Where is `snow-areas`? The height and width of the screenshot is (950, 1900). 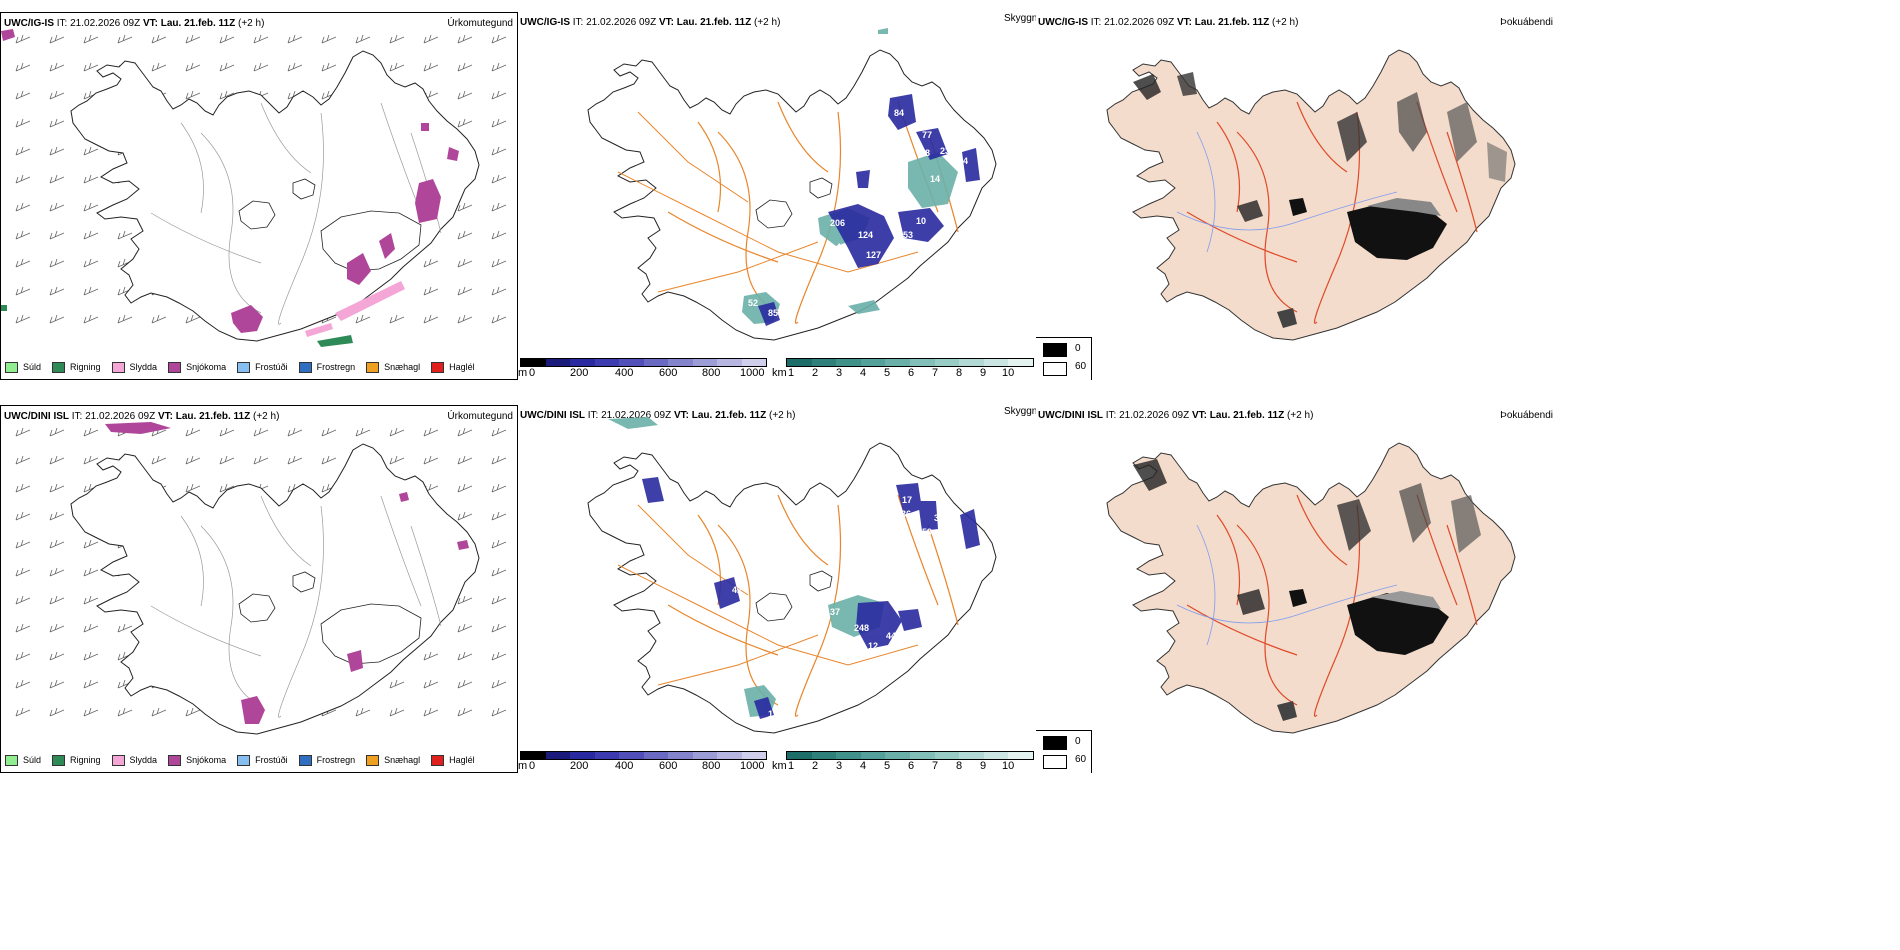
snow-areas is located at coordinates (287, 573).